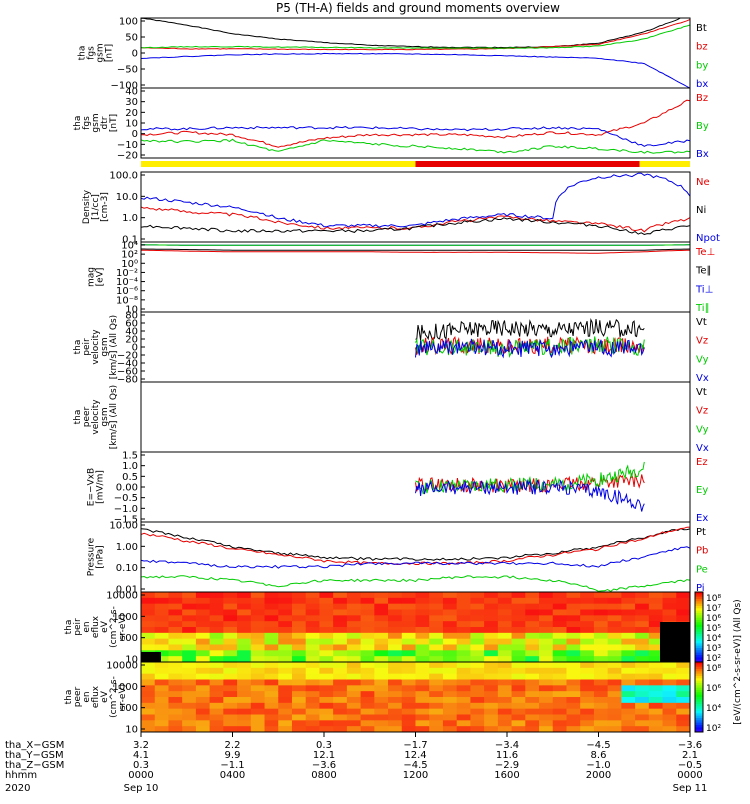  I want to click on y-tick-label: 1.0, so click(130, 218).